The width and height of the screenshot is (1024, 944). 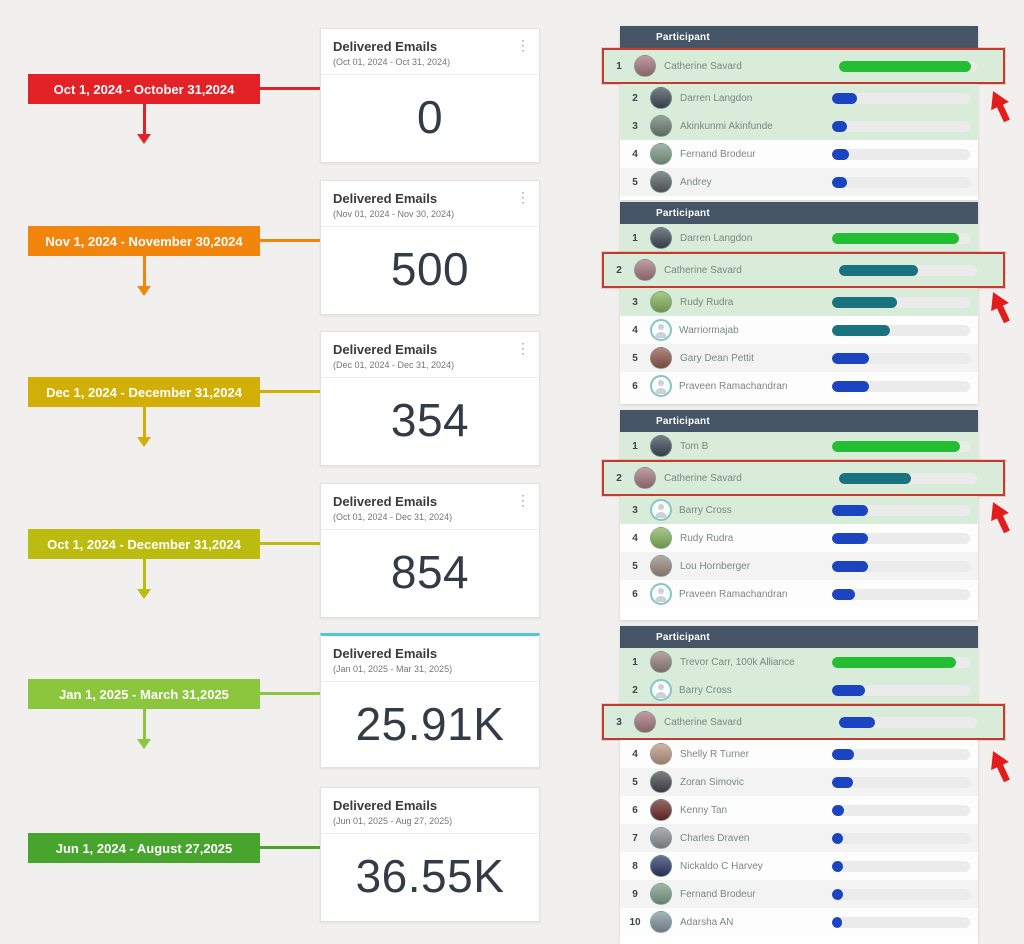 What do you see at coordinates (799, 566) in the screenshot?
I see `table-row: 5 Lou Hornberger` at bounding box center [799, 566].